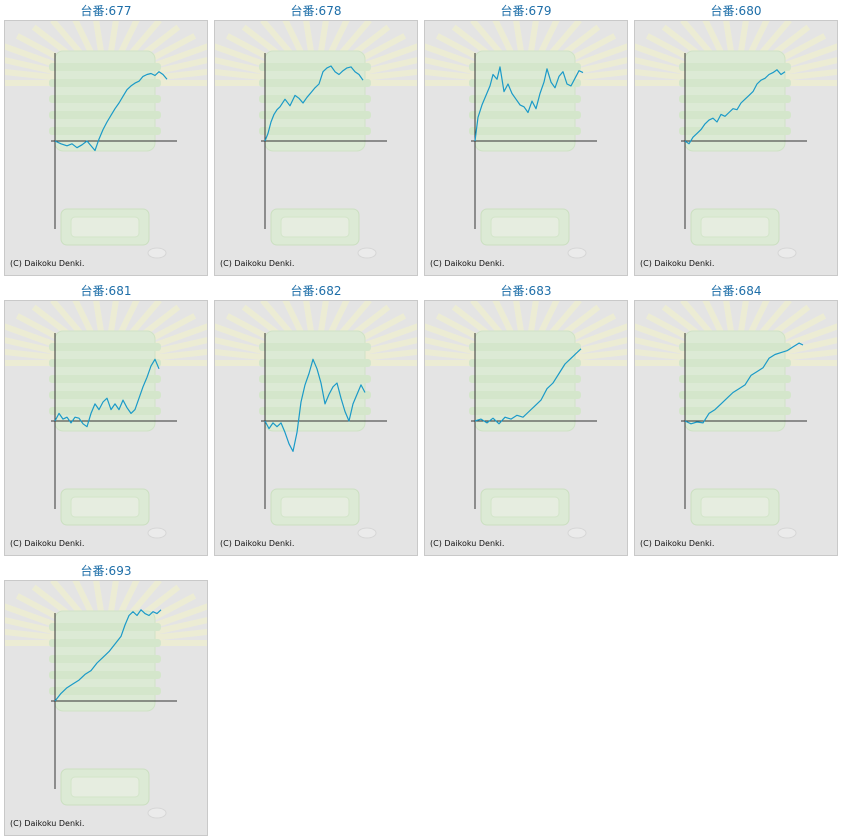 The width and height of the screenshot is (841, 839). I want to click on chart-title-link: 台番:679, so click(526, 11).